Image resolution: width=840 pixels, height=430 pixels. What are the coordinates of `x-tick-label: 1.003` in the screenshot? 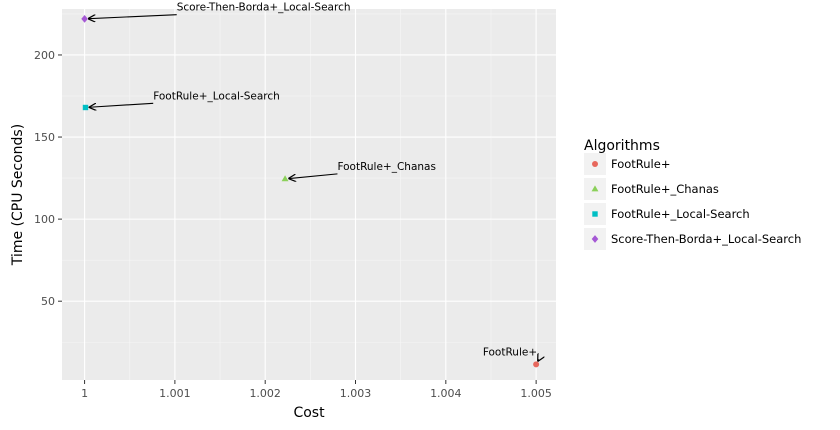 It's located at (356, 393).